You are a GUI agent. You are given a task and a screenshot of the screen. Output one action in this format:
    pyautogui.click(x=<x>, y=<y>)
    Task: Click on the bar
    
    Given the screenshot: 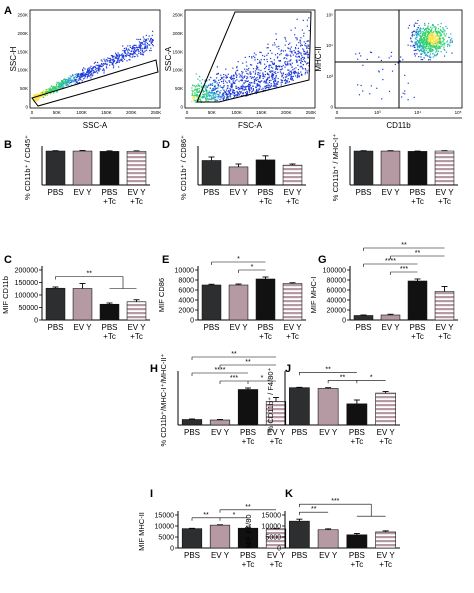 What is the action you would take?
    pyautogui.click(x=238, y=176)
    